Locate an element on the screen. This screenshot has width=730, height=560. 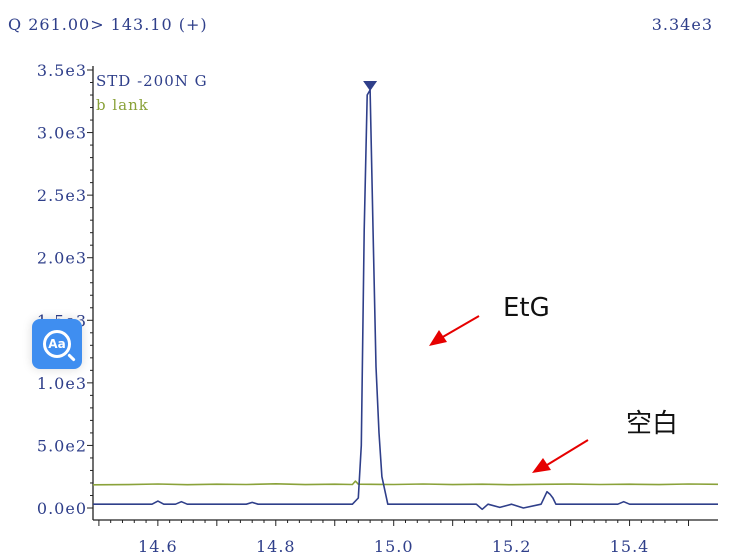
y-tick-label: 2.5e3 is located at coordinates (62, 195).